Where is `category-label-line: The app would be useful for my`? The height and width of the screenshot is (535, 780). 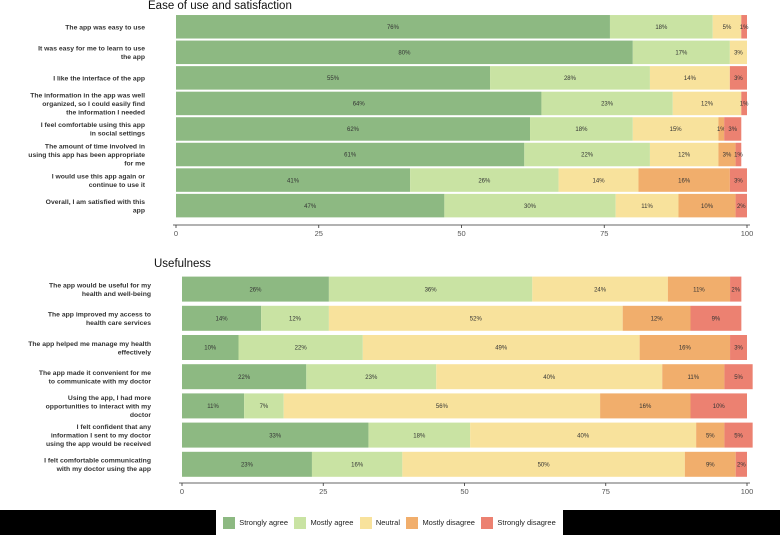 category-label-line: The app would be useful for my is located at coordinates (100, 285).